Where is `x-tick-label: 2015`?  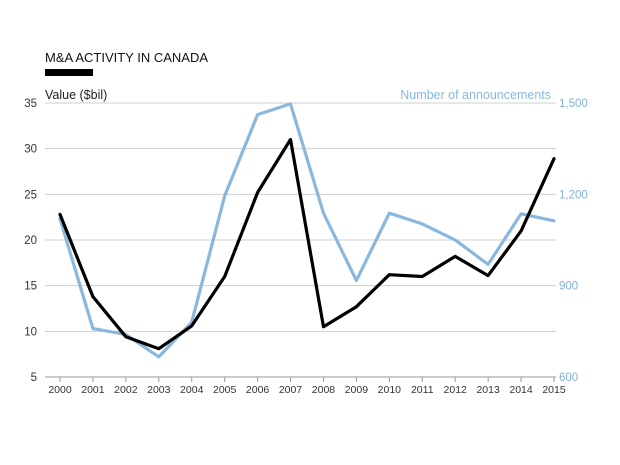
x-tick-label: 2015 is located at coordinates (554, 390).